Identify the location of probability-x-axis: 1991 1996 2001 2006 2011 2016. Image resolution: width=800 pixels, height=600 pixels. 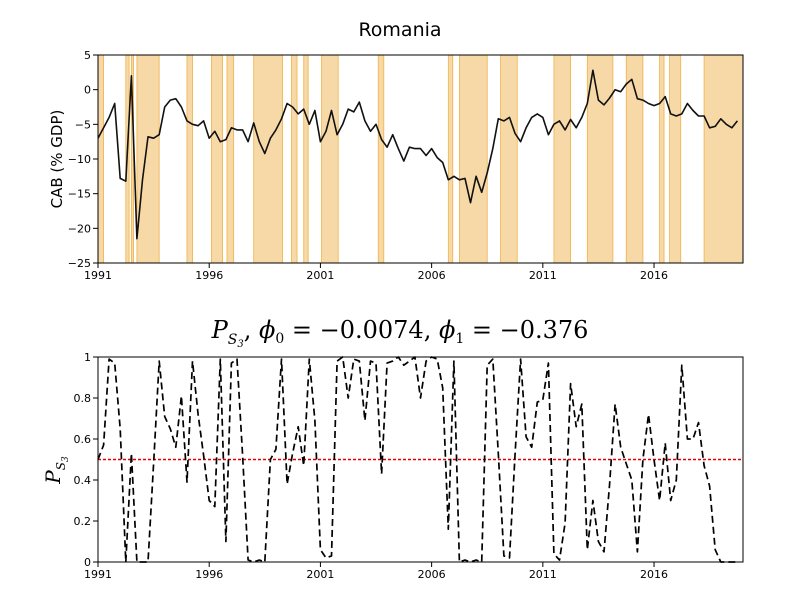
(376, 571).